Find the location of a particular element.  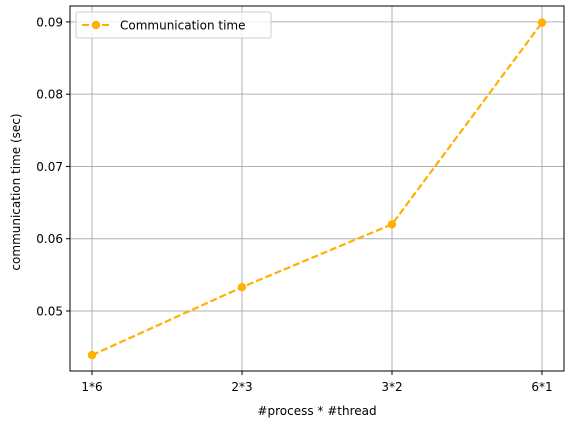

x-axis-label: #process * #thread is located at coordinates (316, 411).